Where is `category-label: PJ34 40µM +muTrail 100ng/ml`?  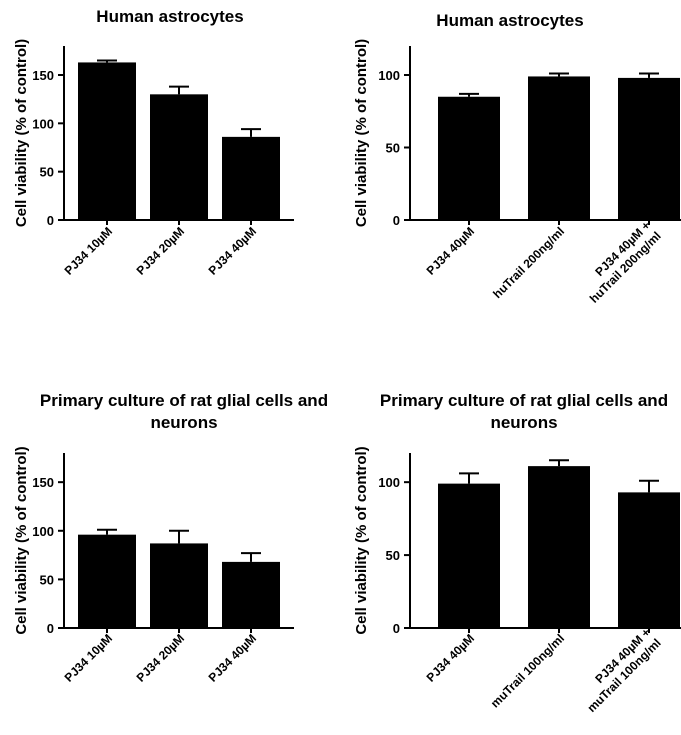
category-label: PJ34 40µM +muTrail 100ng/ml is located at coordinates (619, 670).